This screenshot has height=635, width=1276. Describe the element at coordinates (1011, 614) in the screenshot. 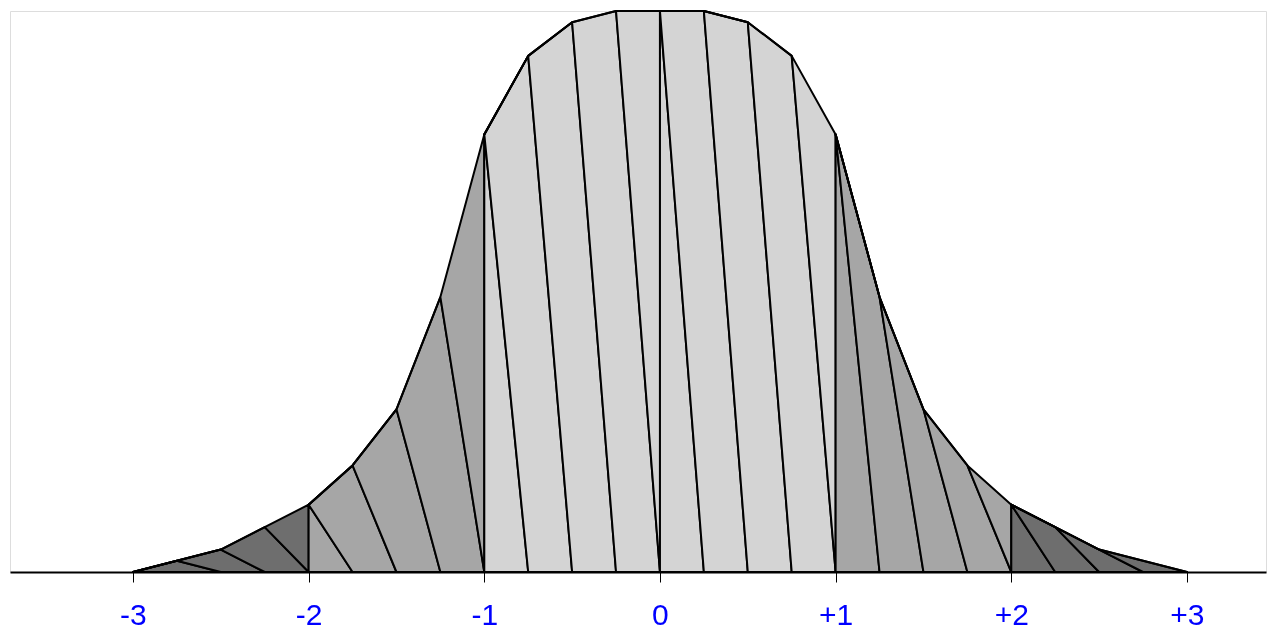

I see `x-tick-label: +2` at that location.